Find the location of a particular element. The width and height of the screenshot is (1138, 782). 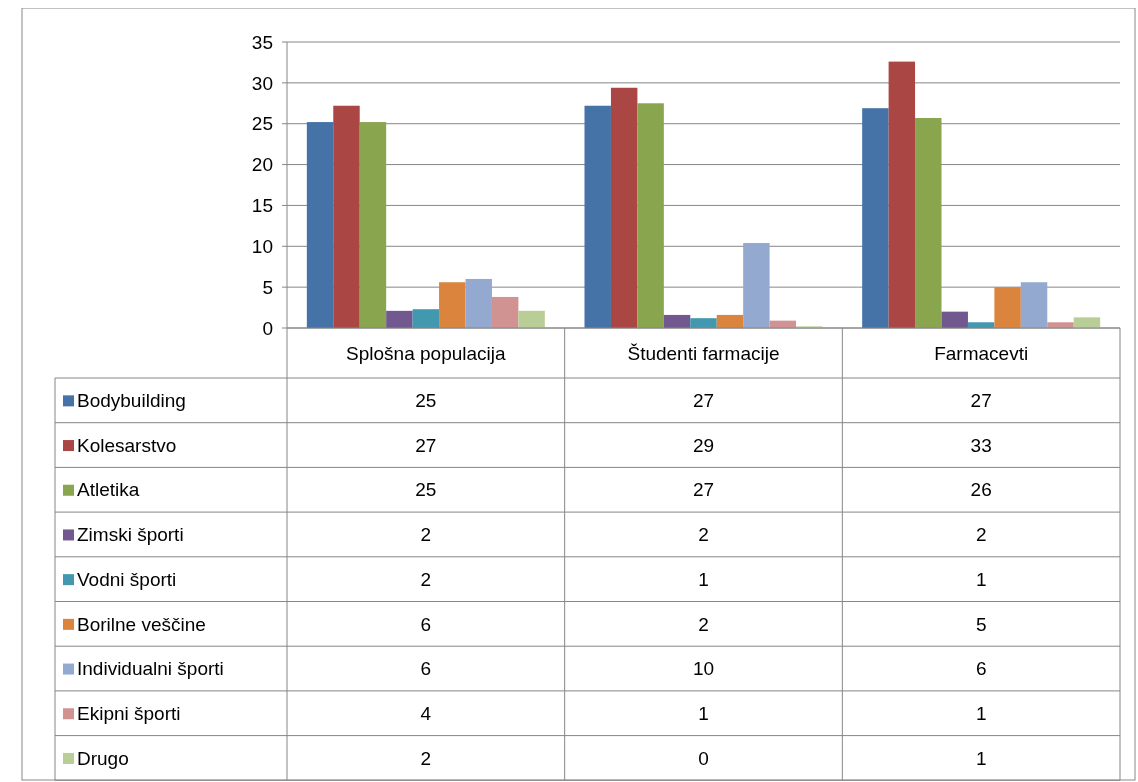

y-tick-label: 25 is located at coordinates (262, 124).